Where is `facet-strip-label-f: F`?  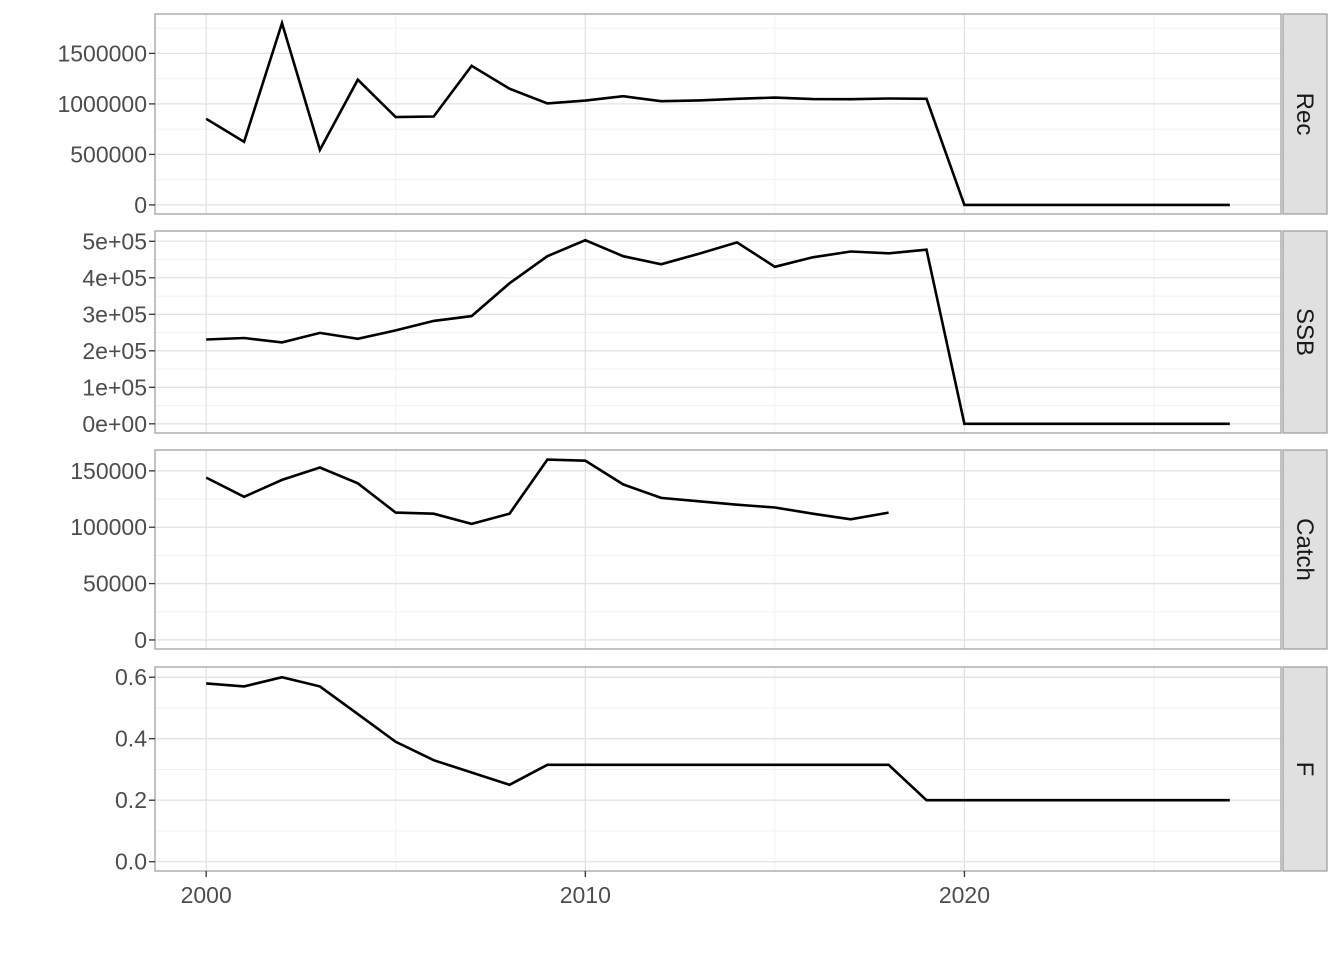
facet-strip-label-f: F is located at coordinates (1304, 769).